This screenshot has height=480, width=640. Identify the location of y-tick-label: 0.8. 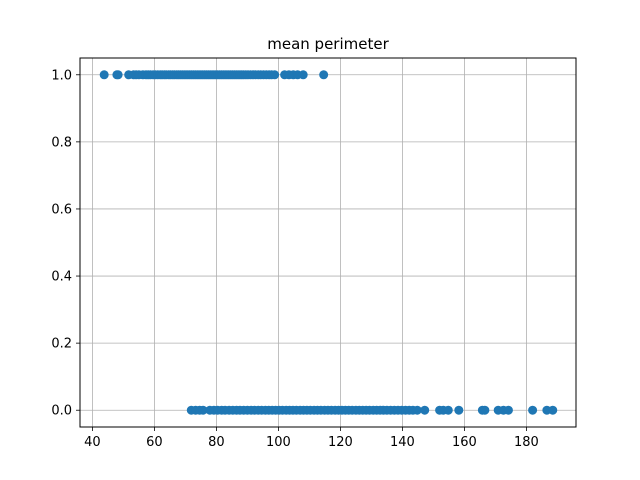
(61, 142).